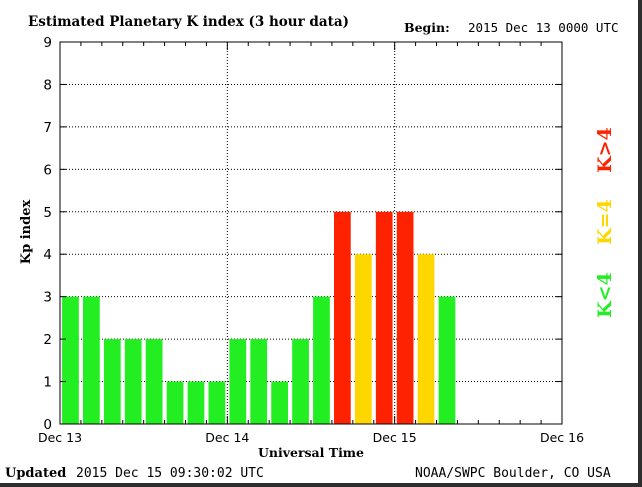 This screenshot has width=642, height=487. Describe the element at coordinates (47, 43) in the screenshot. I see `y-tick-label: 9` at that location.